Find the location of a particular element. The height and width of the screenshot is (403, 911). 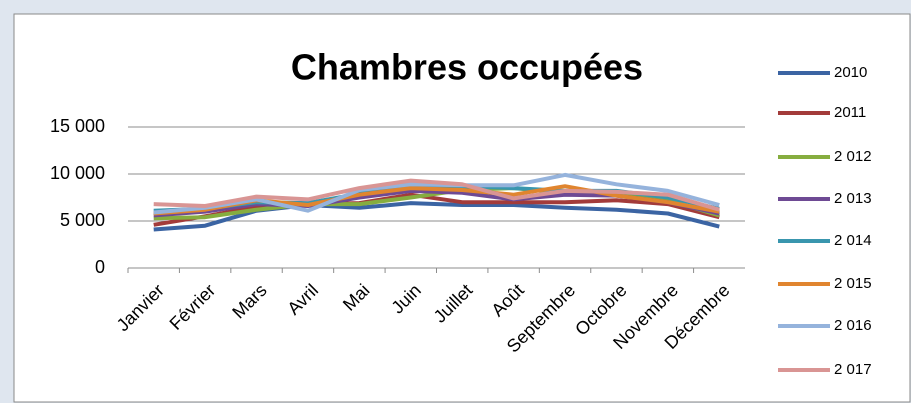

y-tick-label: 0 is located at coordinates (100, 267).